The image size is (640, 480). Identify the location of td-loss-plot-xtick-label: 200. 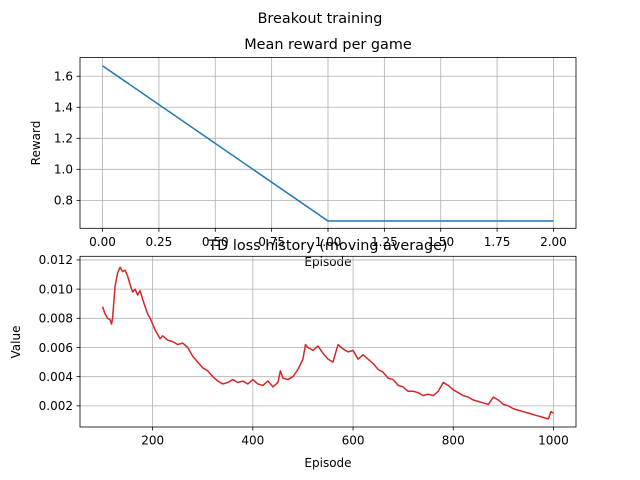
(152, 441).